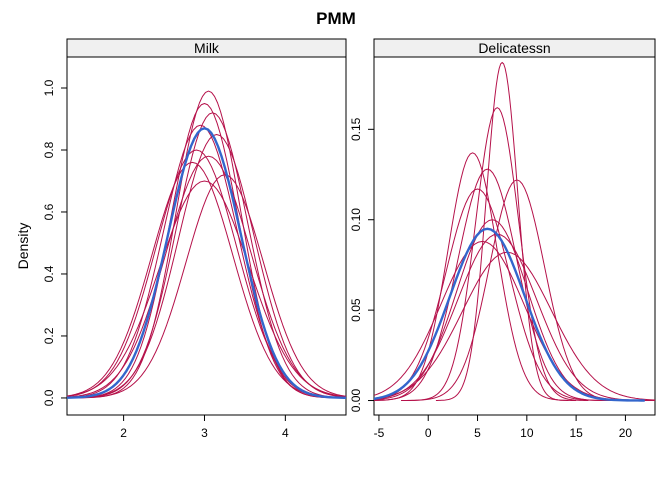  What do you see at coordinates (207, 48) in the screenshot?
I see `strip-label: Milk` at bounding box center [207, 48].